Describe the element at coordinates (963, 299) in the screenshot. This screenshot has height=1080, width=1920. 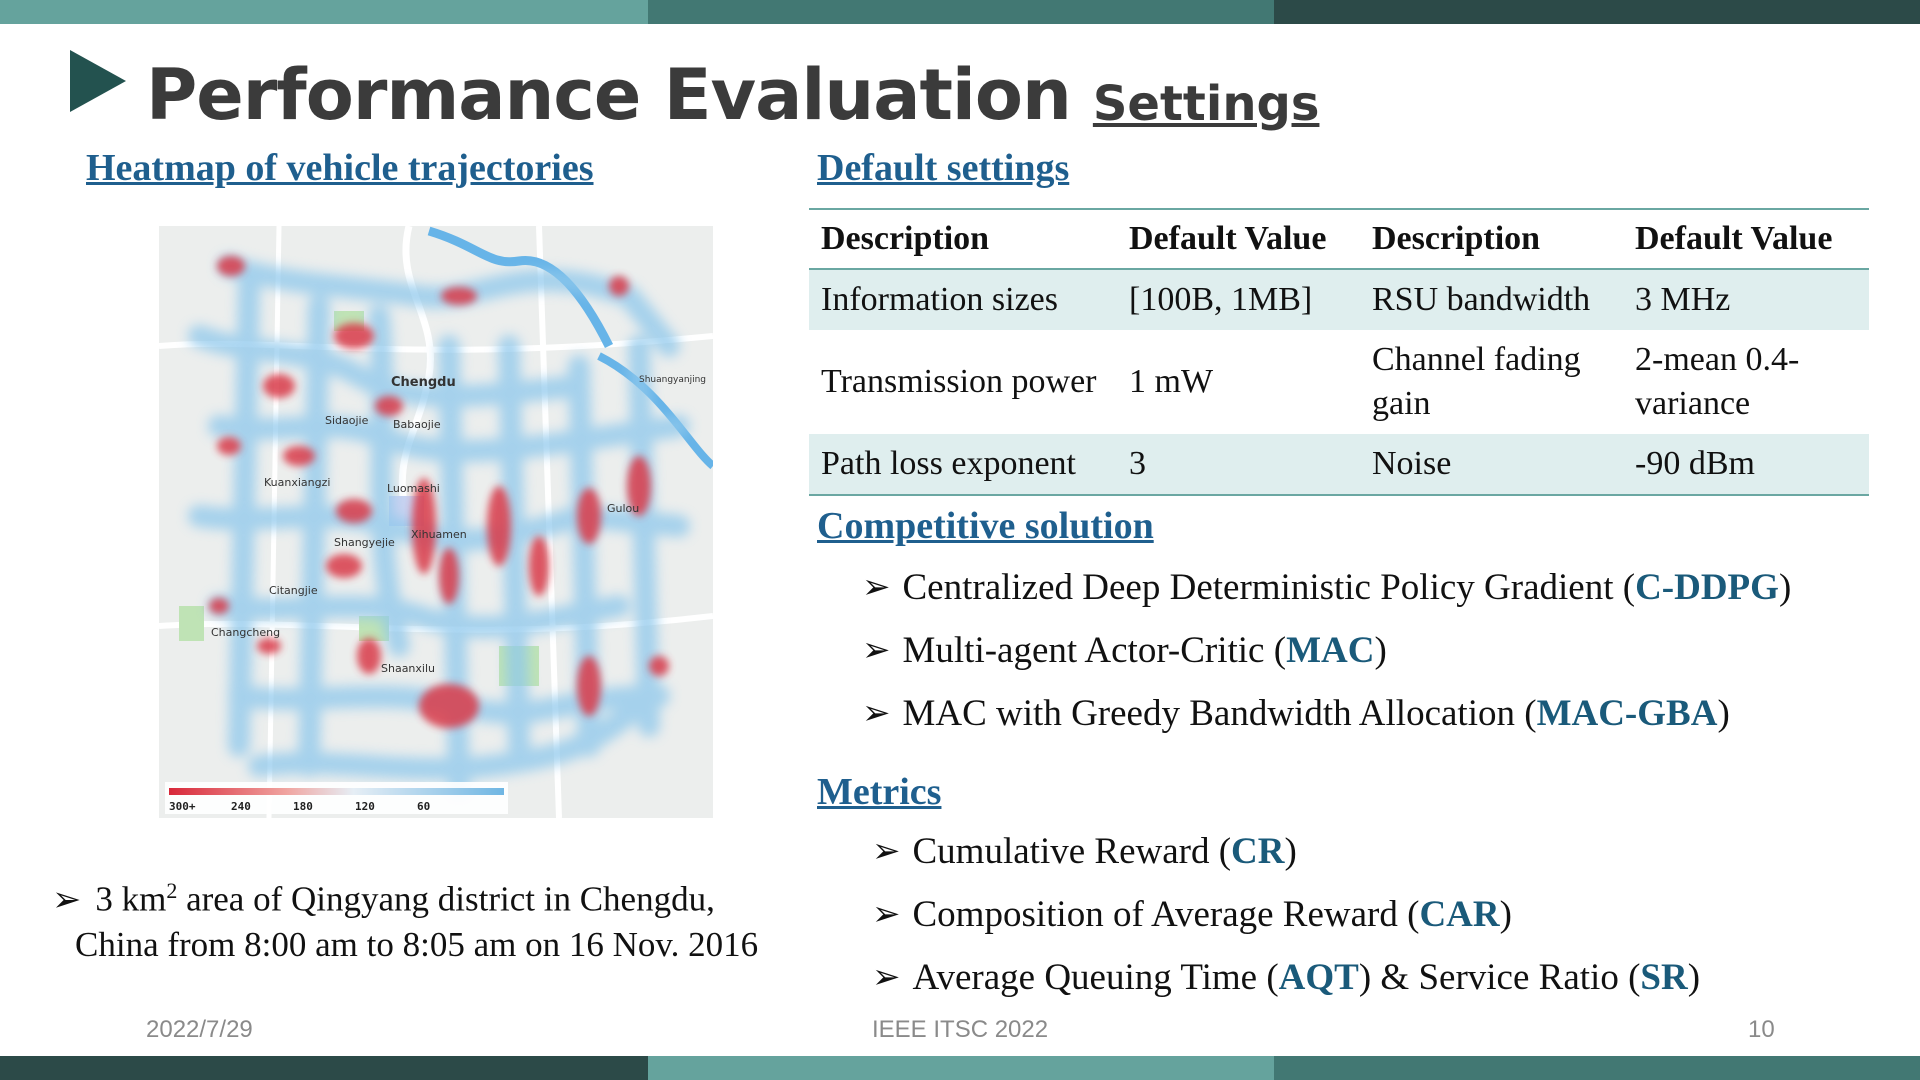
I see `table-cell: Information sizes` at that location.